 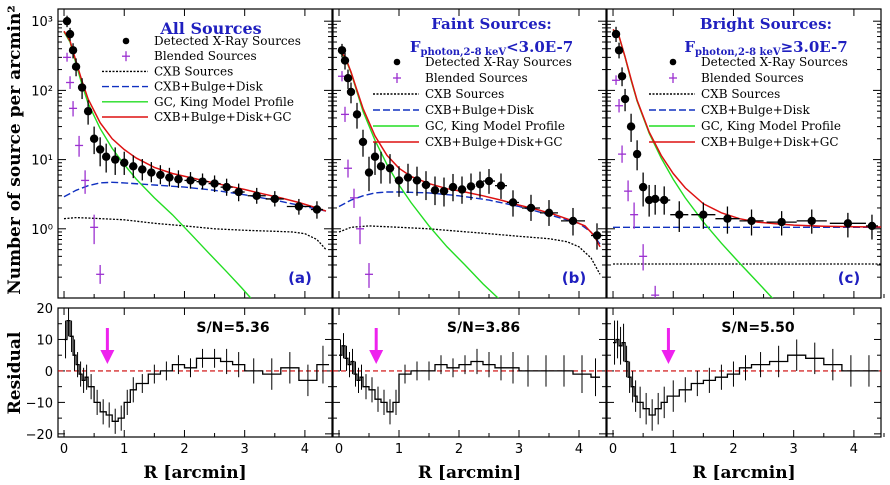 I want to click on x-axis-label: R [arcmin], so click(x=743, y=473).